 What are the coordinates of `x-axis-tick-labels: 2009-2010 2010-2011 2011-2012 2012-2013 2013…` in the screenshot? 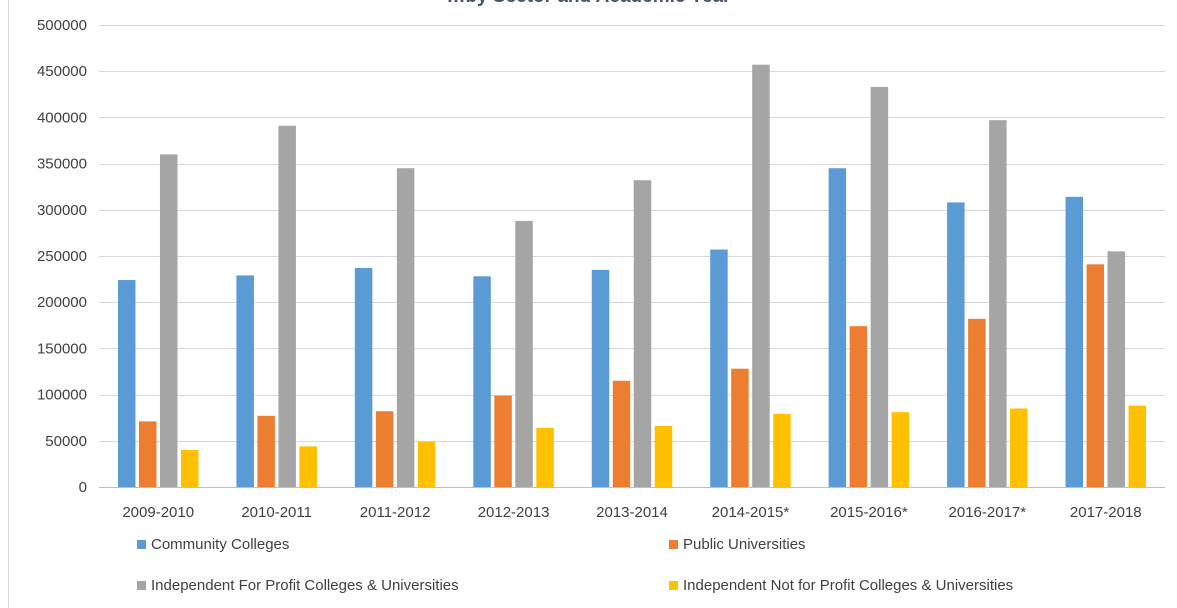 It's located at (631, 512).